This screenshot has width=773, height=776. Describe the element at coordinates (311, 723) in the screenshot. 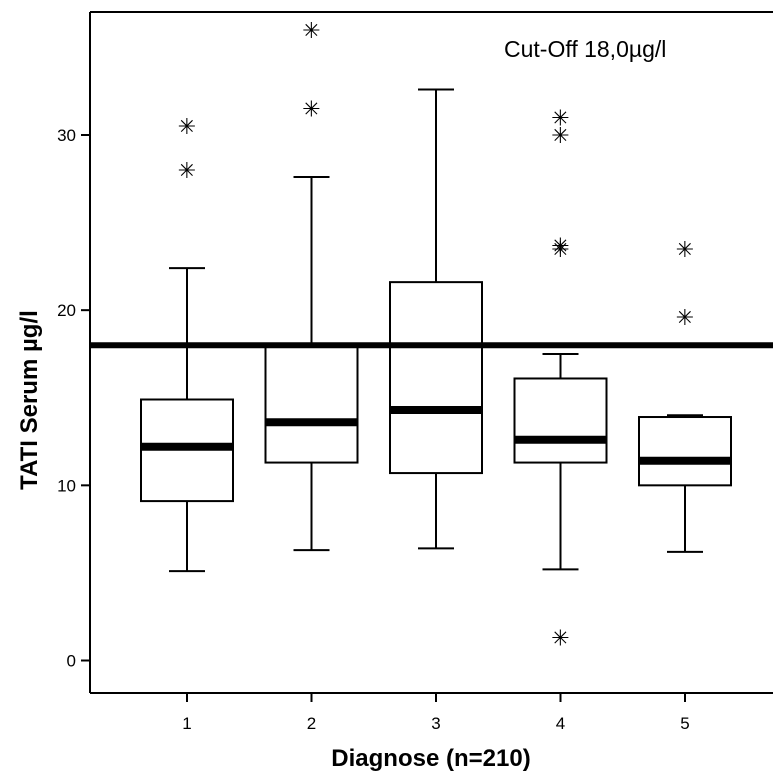

I see `x-tick-label: 2` at that location.